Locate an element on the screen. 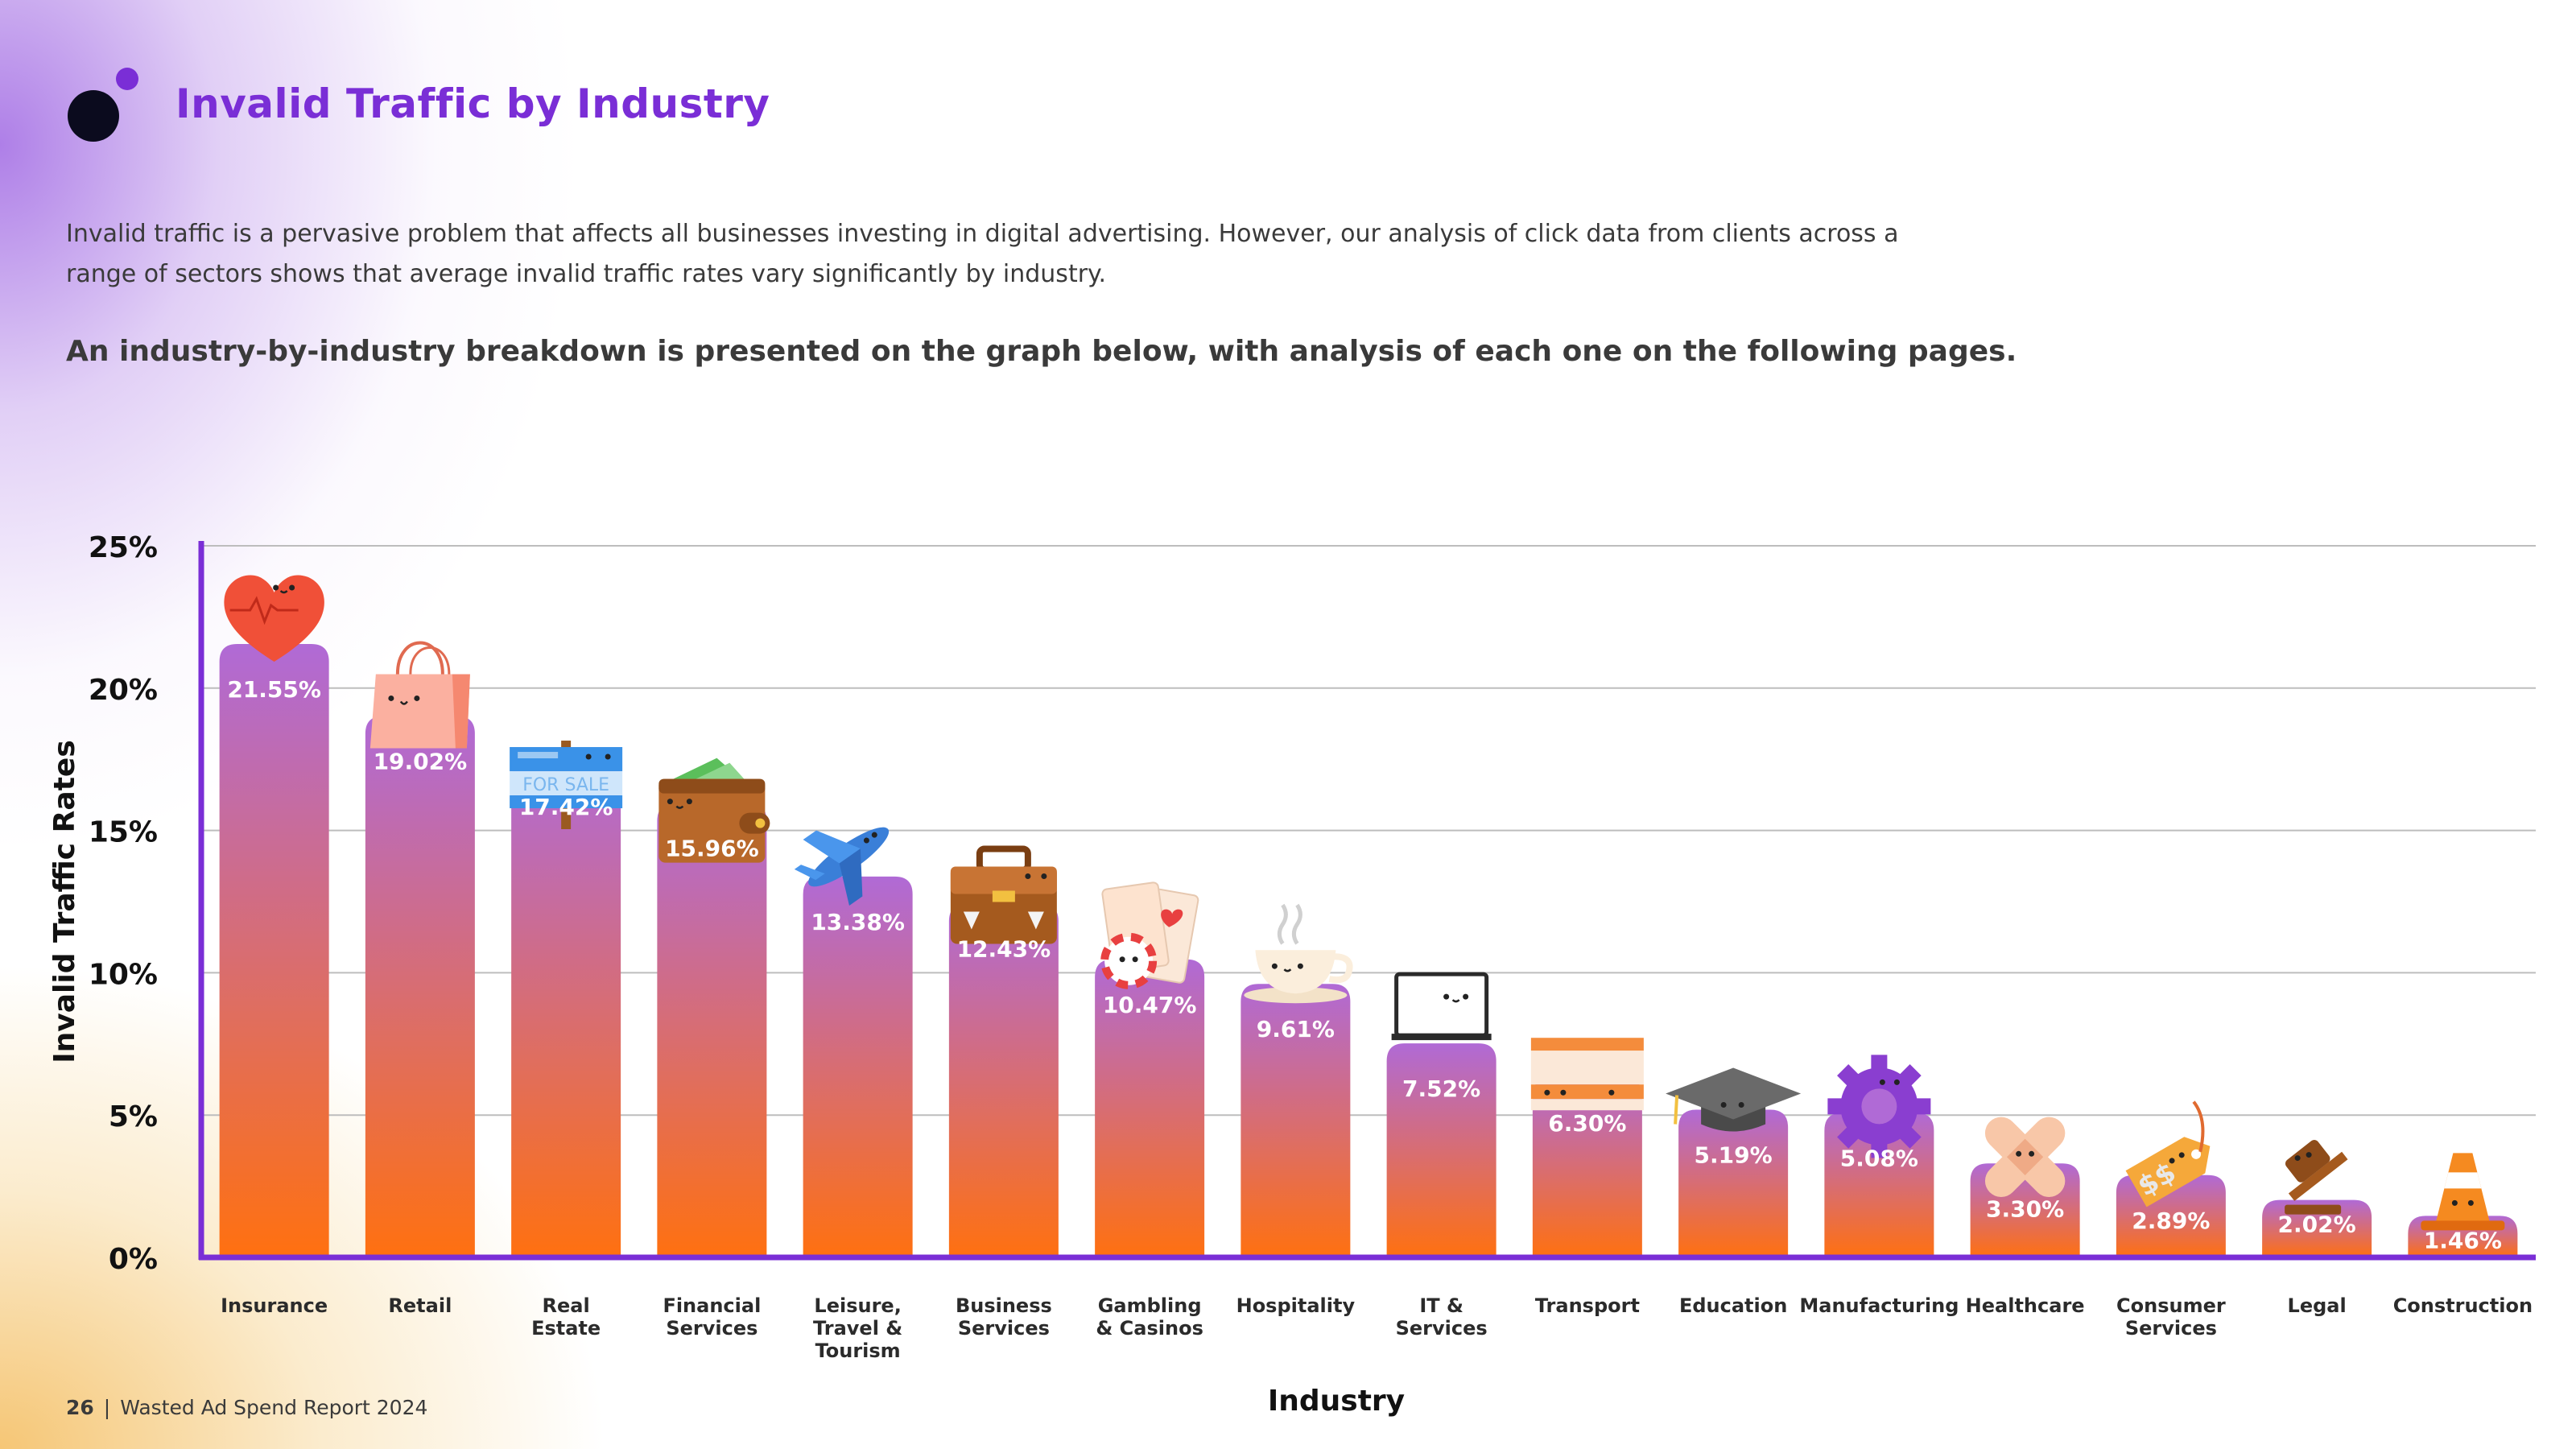 This screenshot has height=1449, width=2576. footer-page-number: 26 is located at coordinates (80, 1407).